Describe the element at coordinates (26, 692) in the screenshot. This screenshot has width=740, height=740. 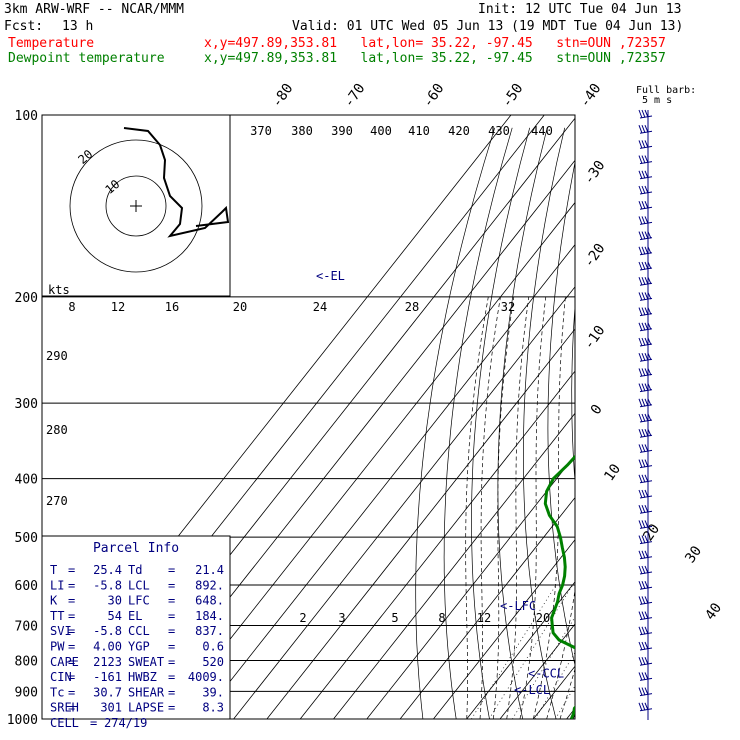
I see `pressure-tick-label: 900` at that location.